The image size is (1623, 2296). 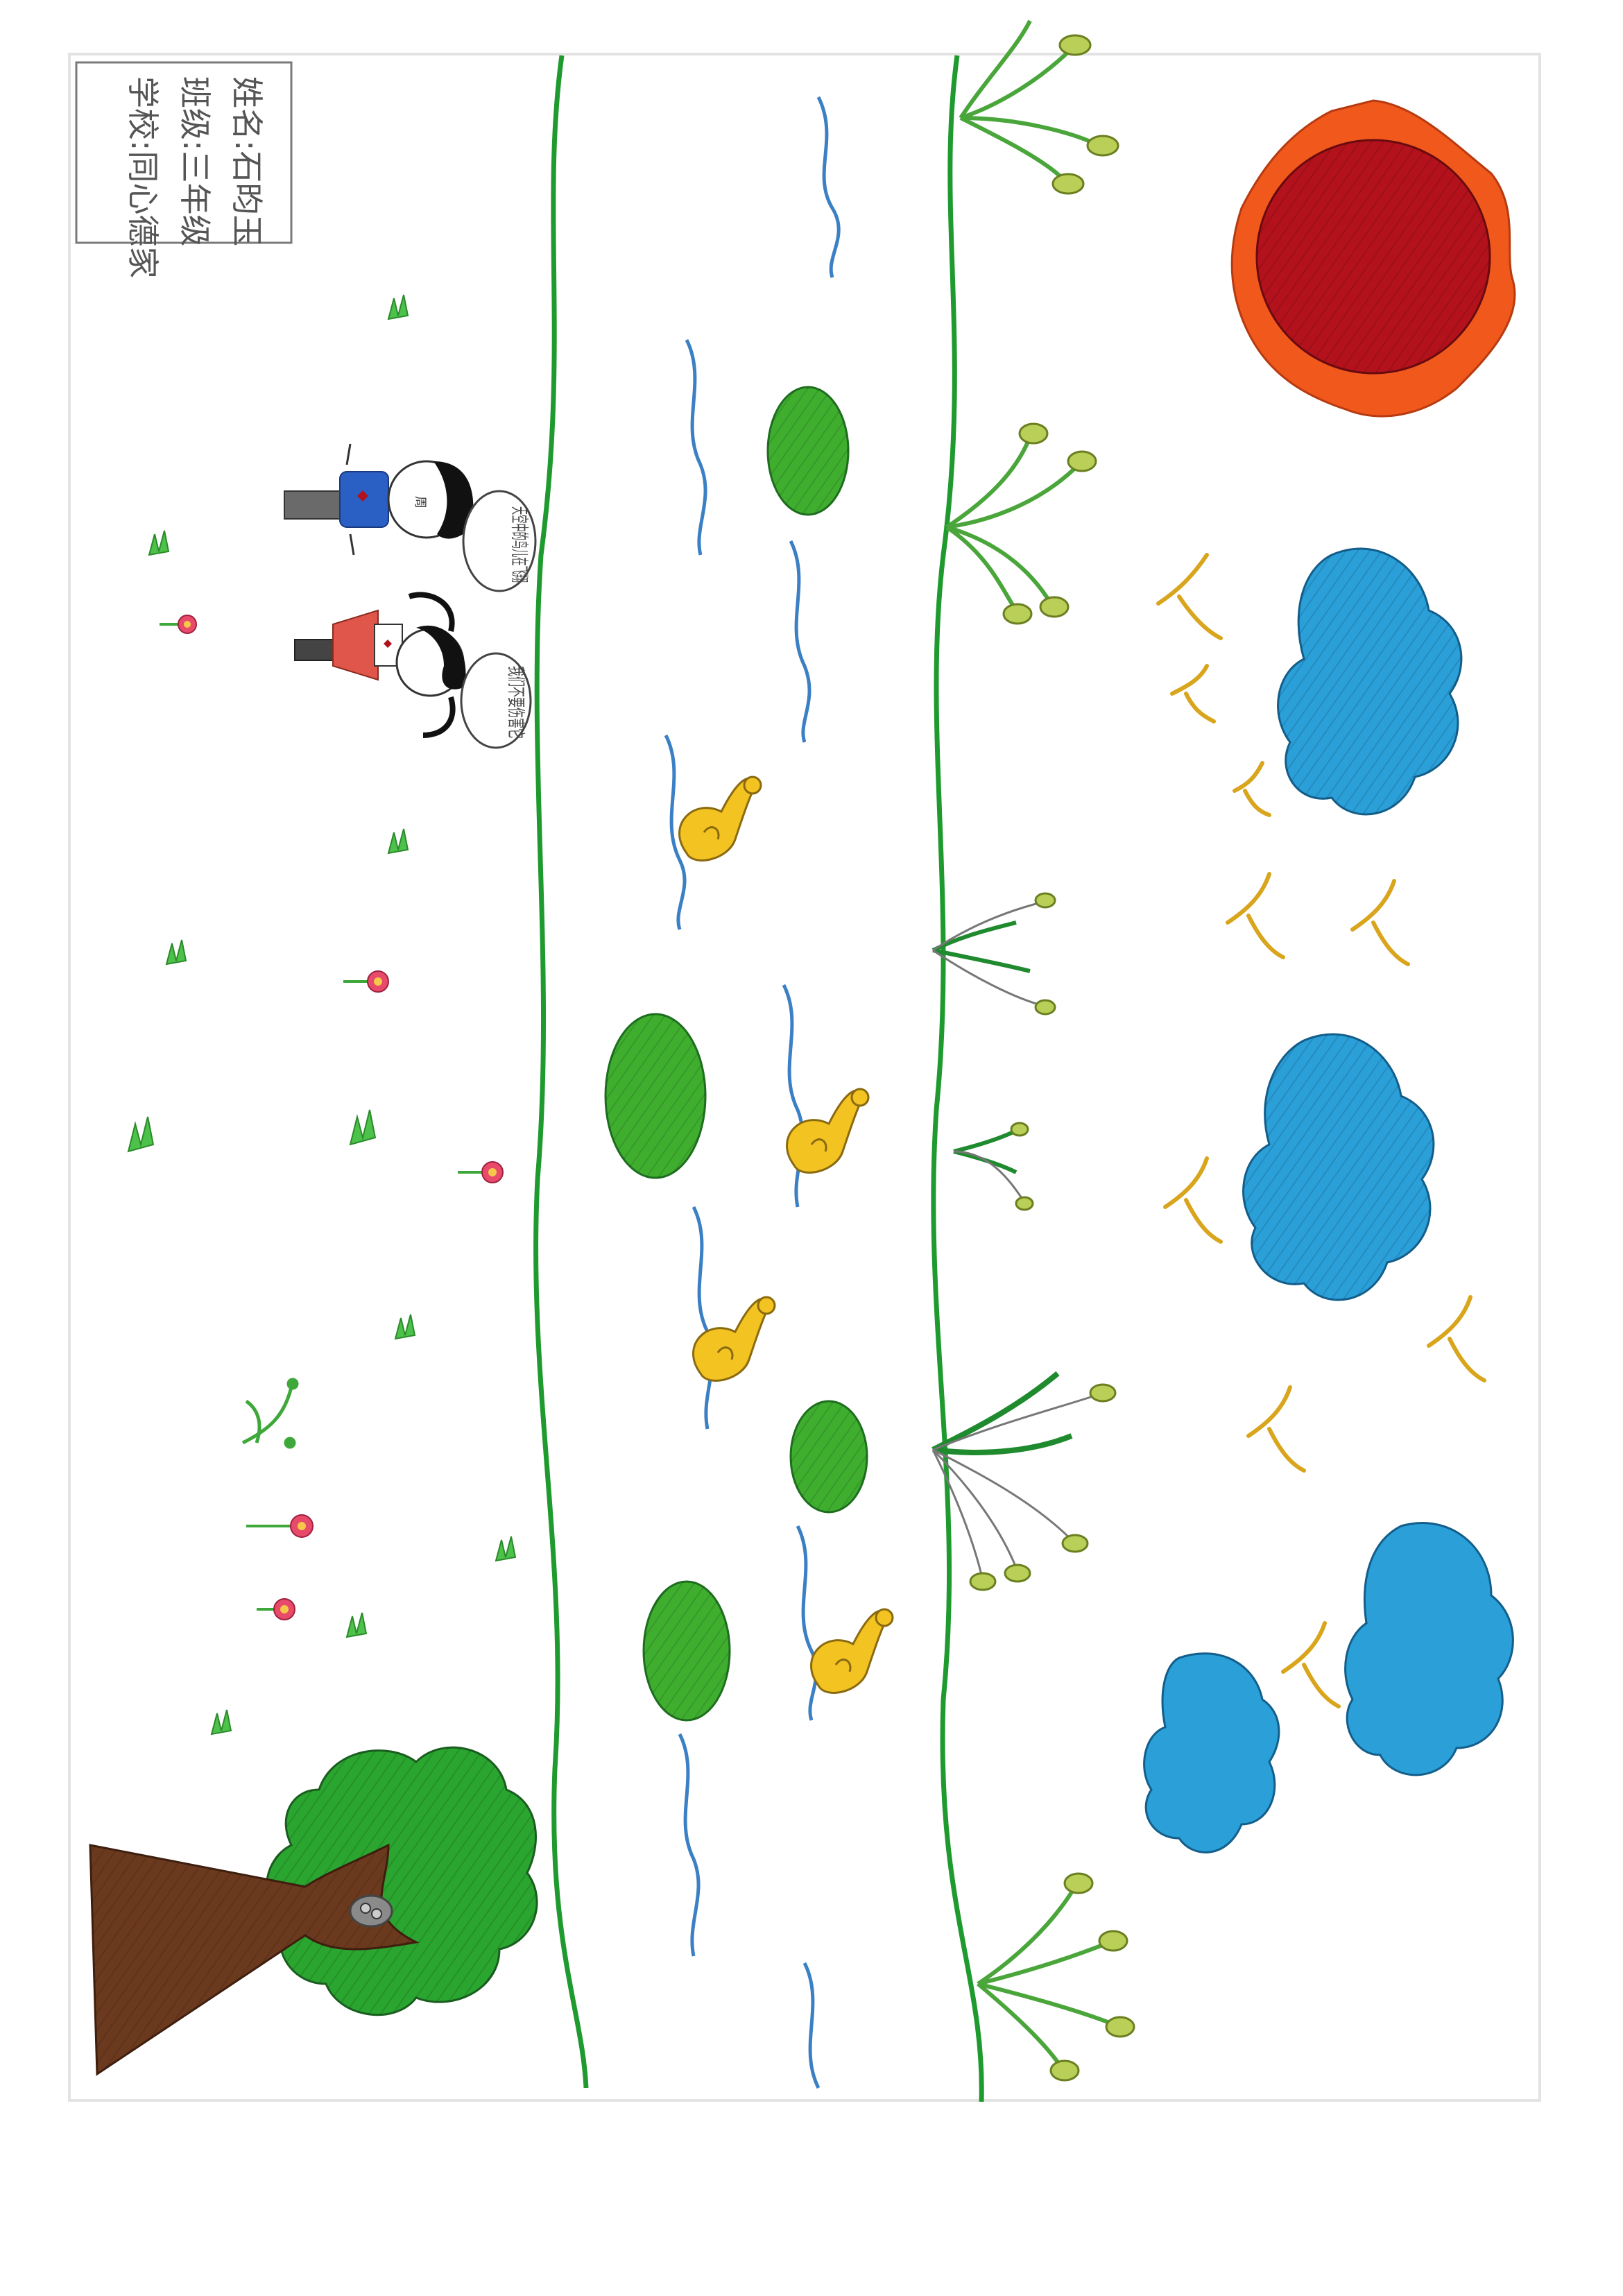 What do you see at coordinates (1033, 1050) in the screenshot?
I see `reeds` at bounding box center [1033, 1050].